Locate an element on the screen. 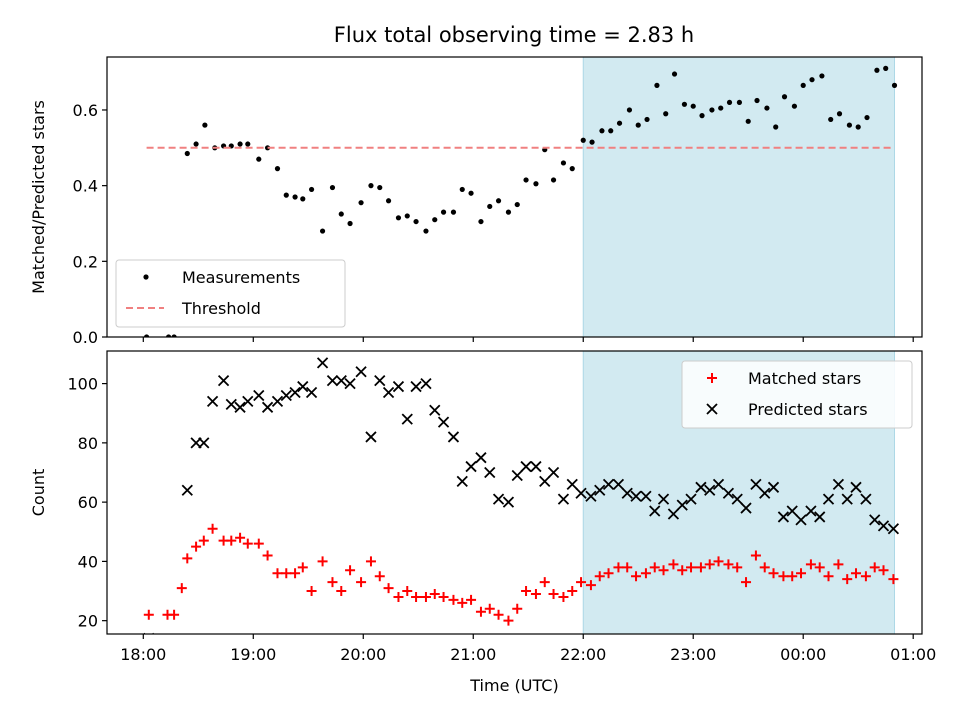 Image resolution: width=960 pixels, height=724 pixels. y-tick-label: 0.2 is located at coordinates (85, 261).